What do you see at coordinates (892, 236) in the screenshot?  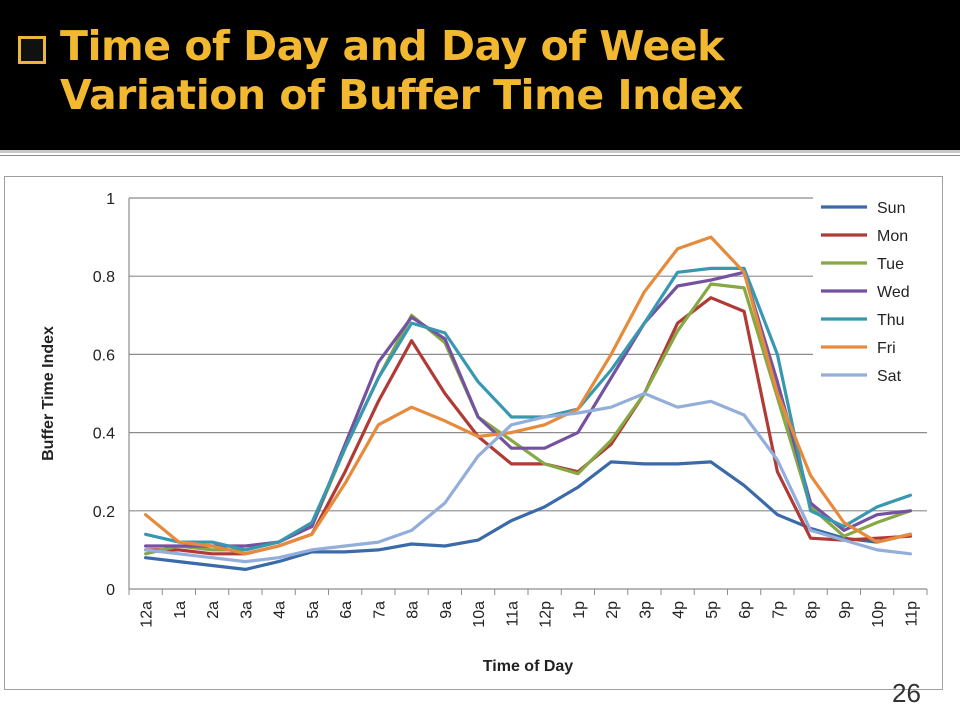 I see `legend-label-mon: Mon` at bounding box center [892, 236].